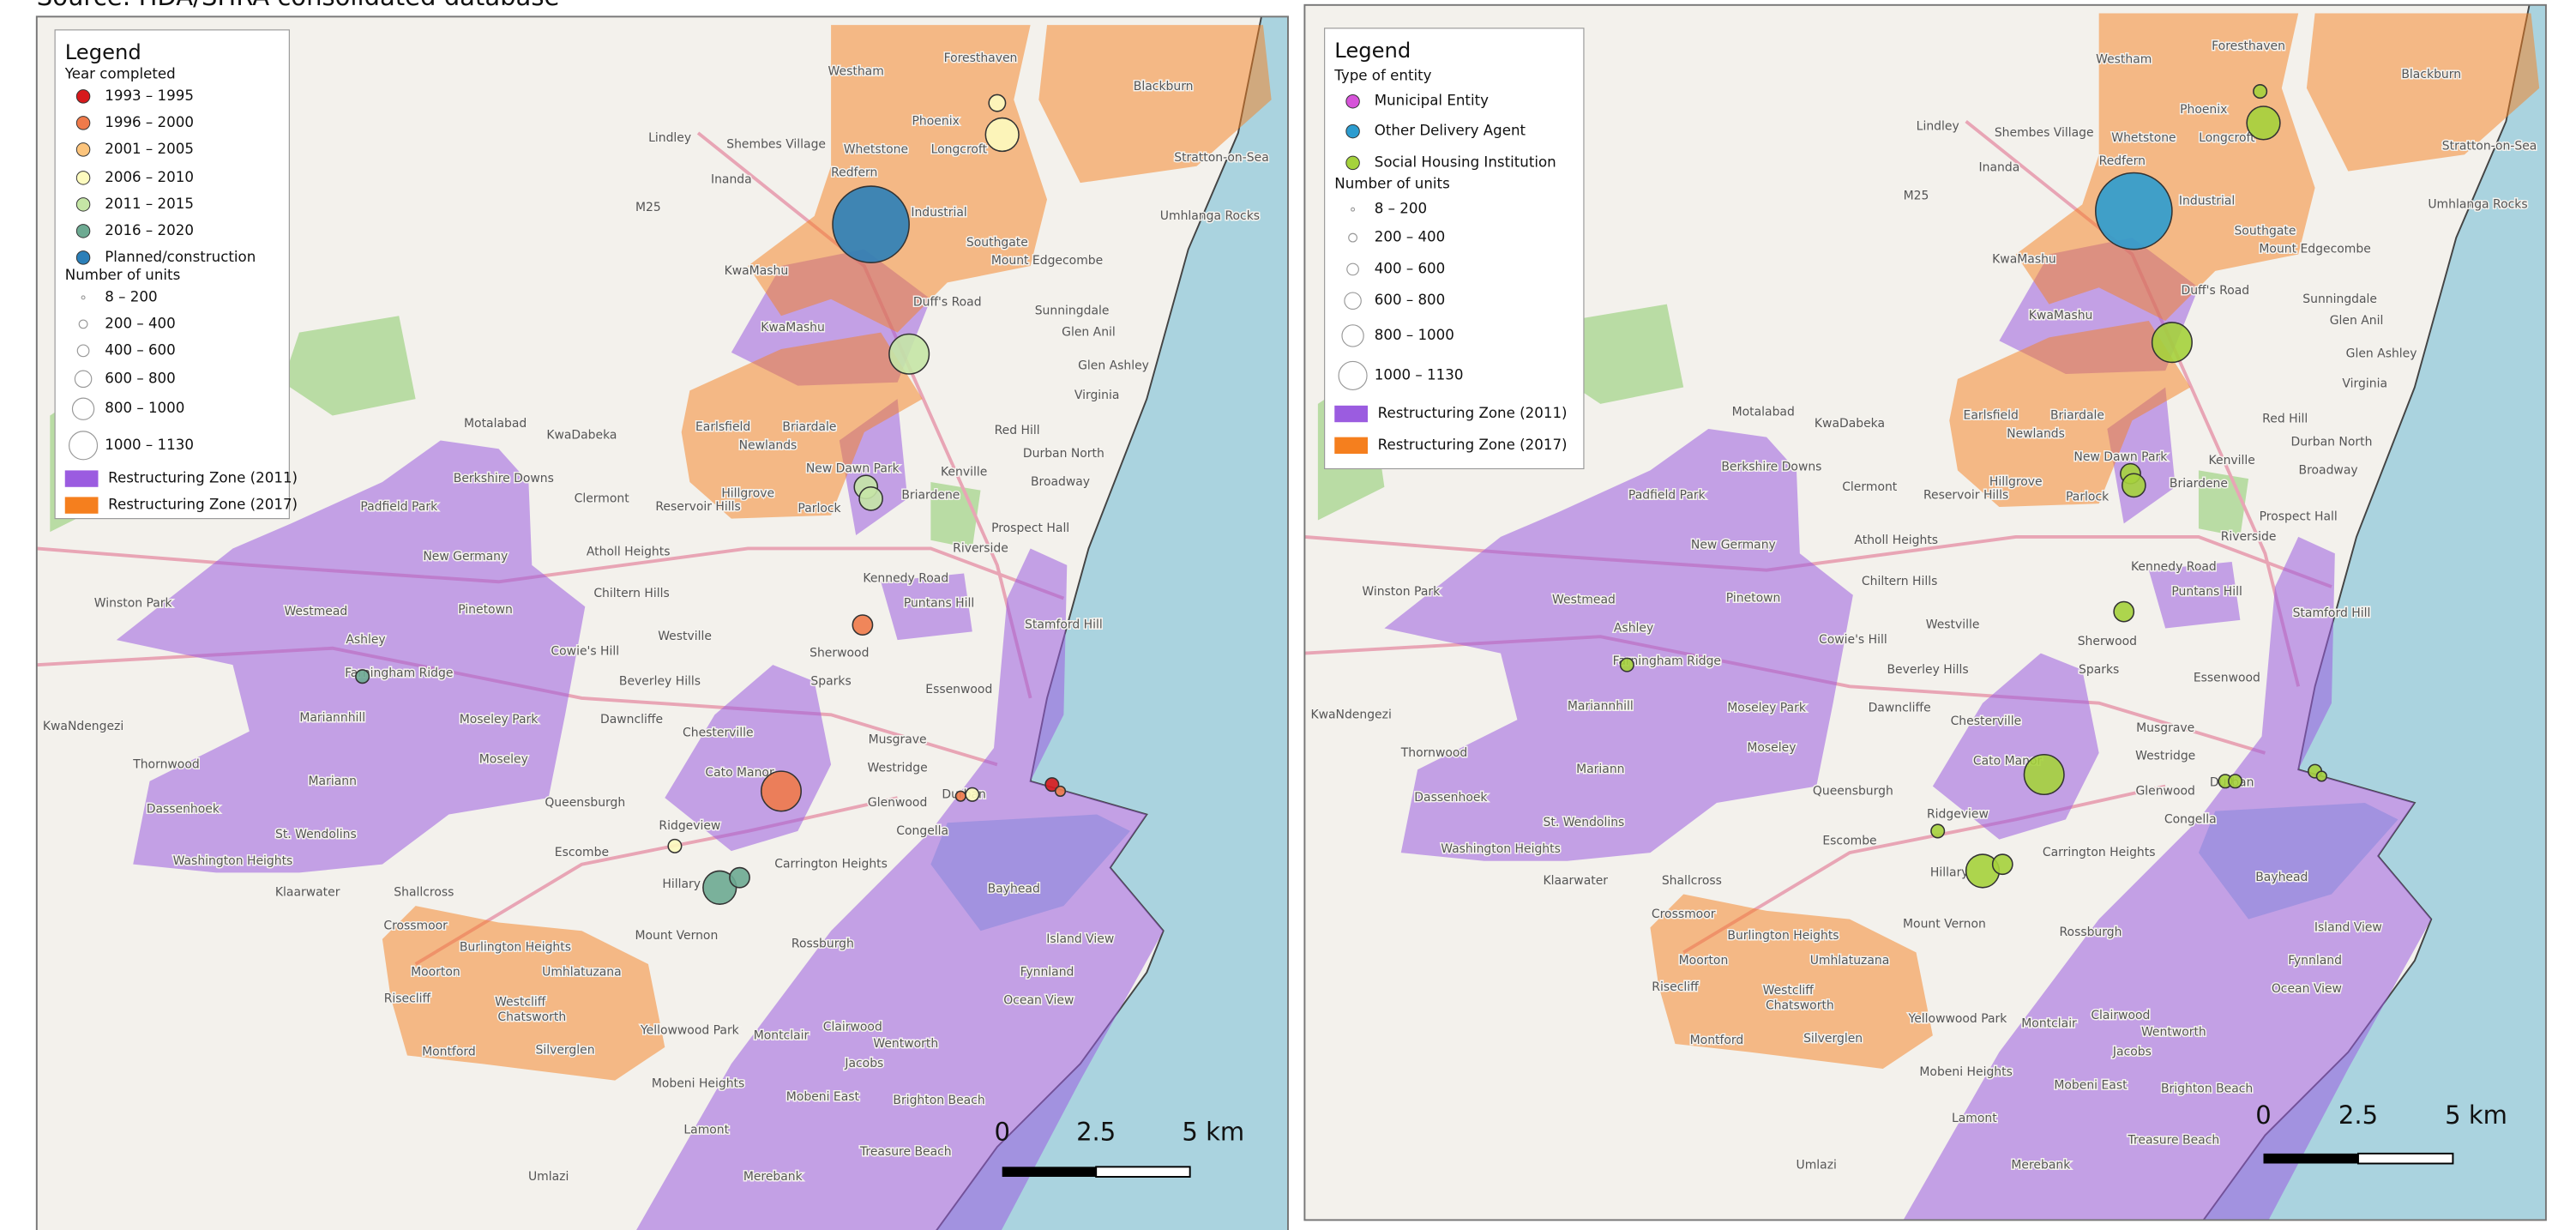  What do you see at coordinates (365, 640) in the screenshot?
I see `place-label: Ashley` at bounding box center [365, 640].